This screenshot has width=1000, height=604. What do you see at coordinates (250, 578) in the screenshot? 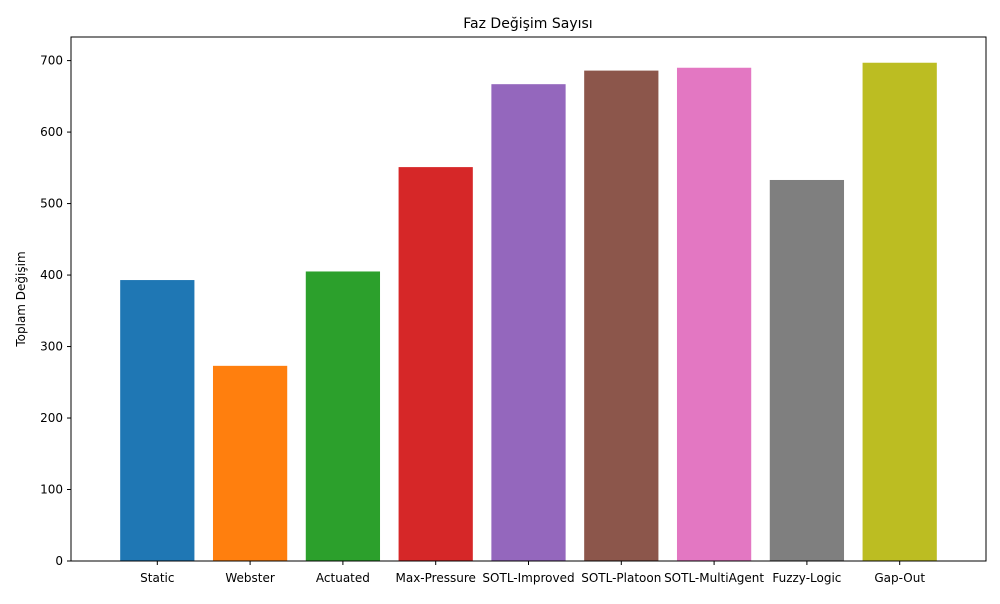
I see `x-tick-label: Webster` at bounding box center [250, 578].